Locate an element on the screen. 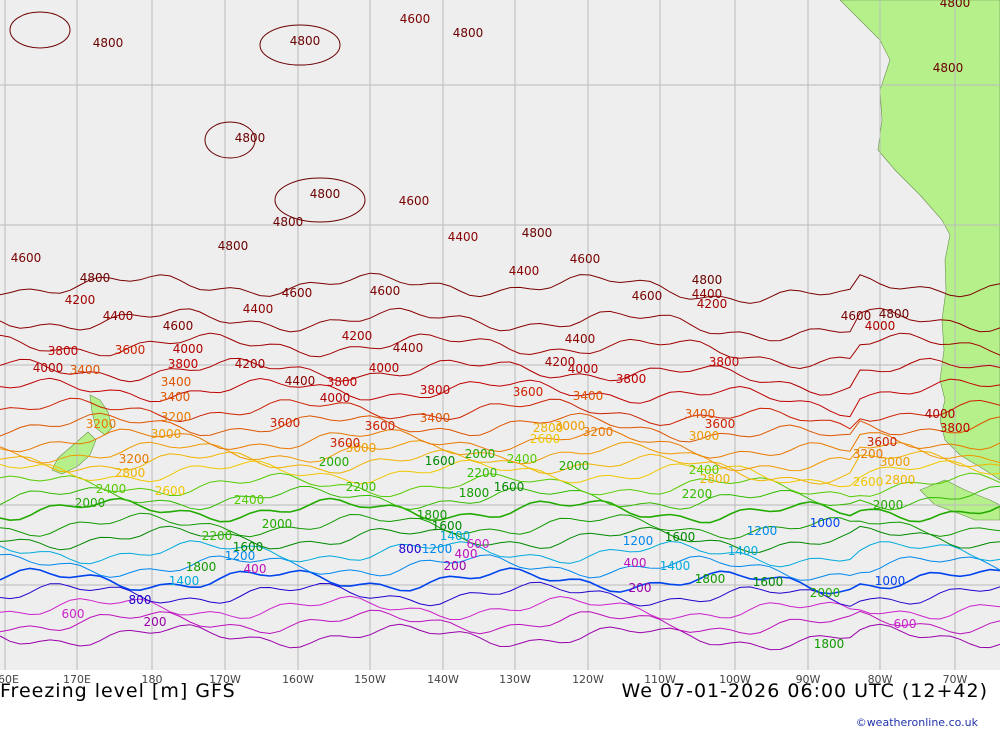  footer is located at coordinates (500, 701).